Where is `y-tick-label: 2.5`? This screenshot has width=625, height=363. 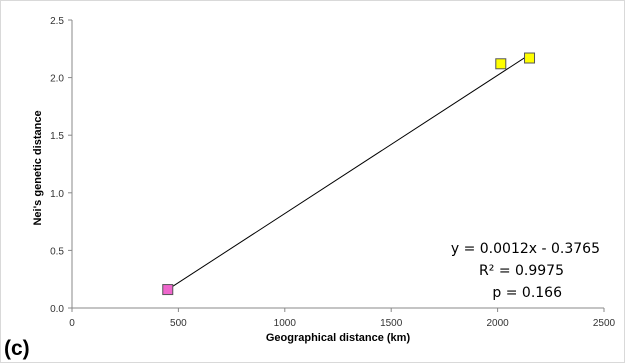
y-tick-label: 2.5 is located at coordinates (57, 21).